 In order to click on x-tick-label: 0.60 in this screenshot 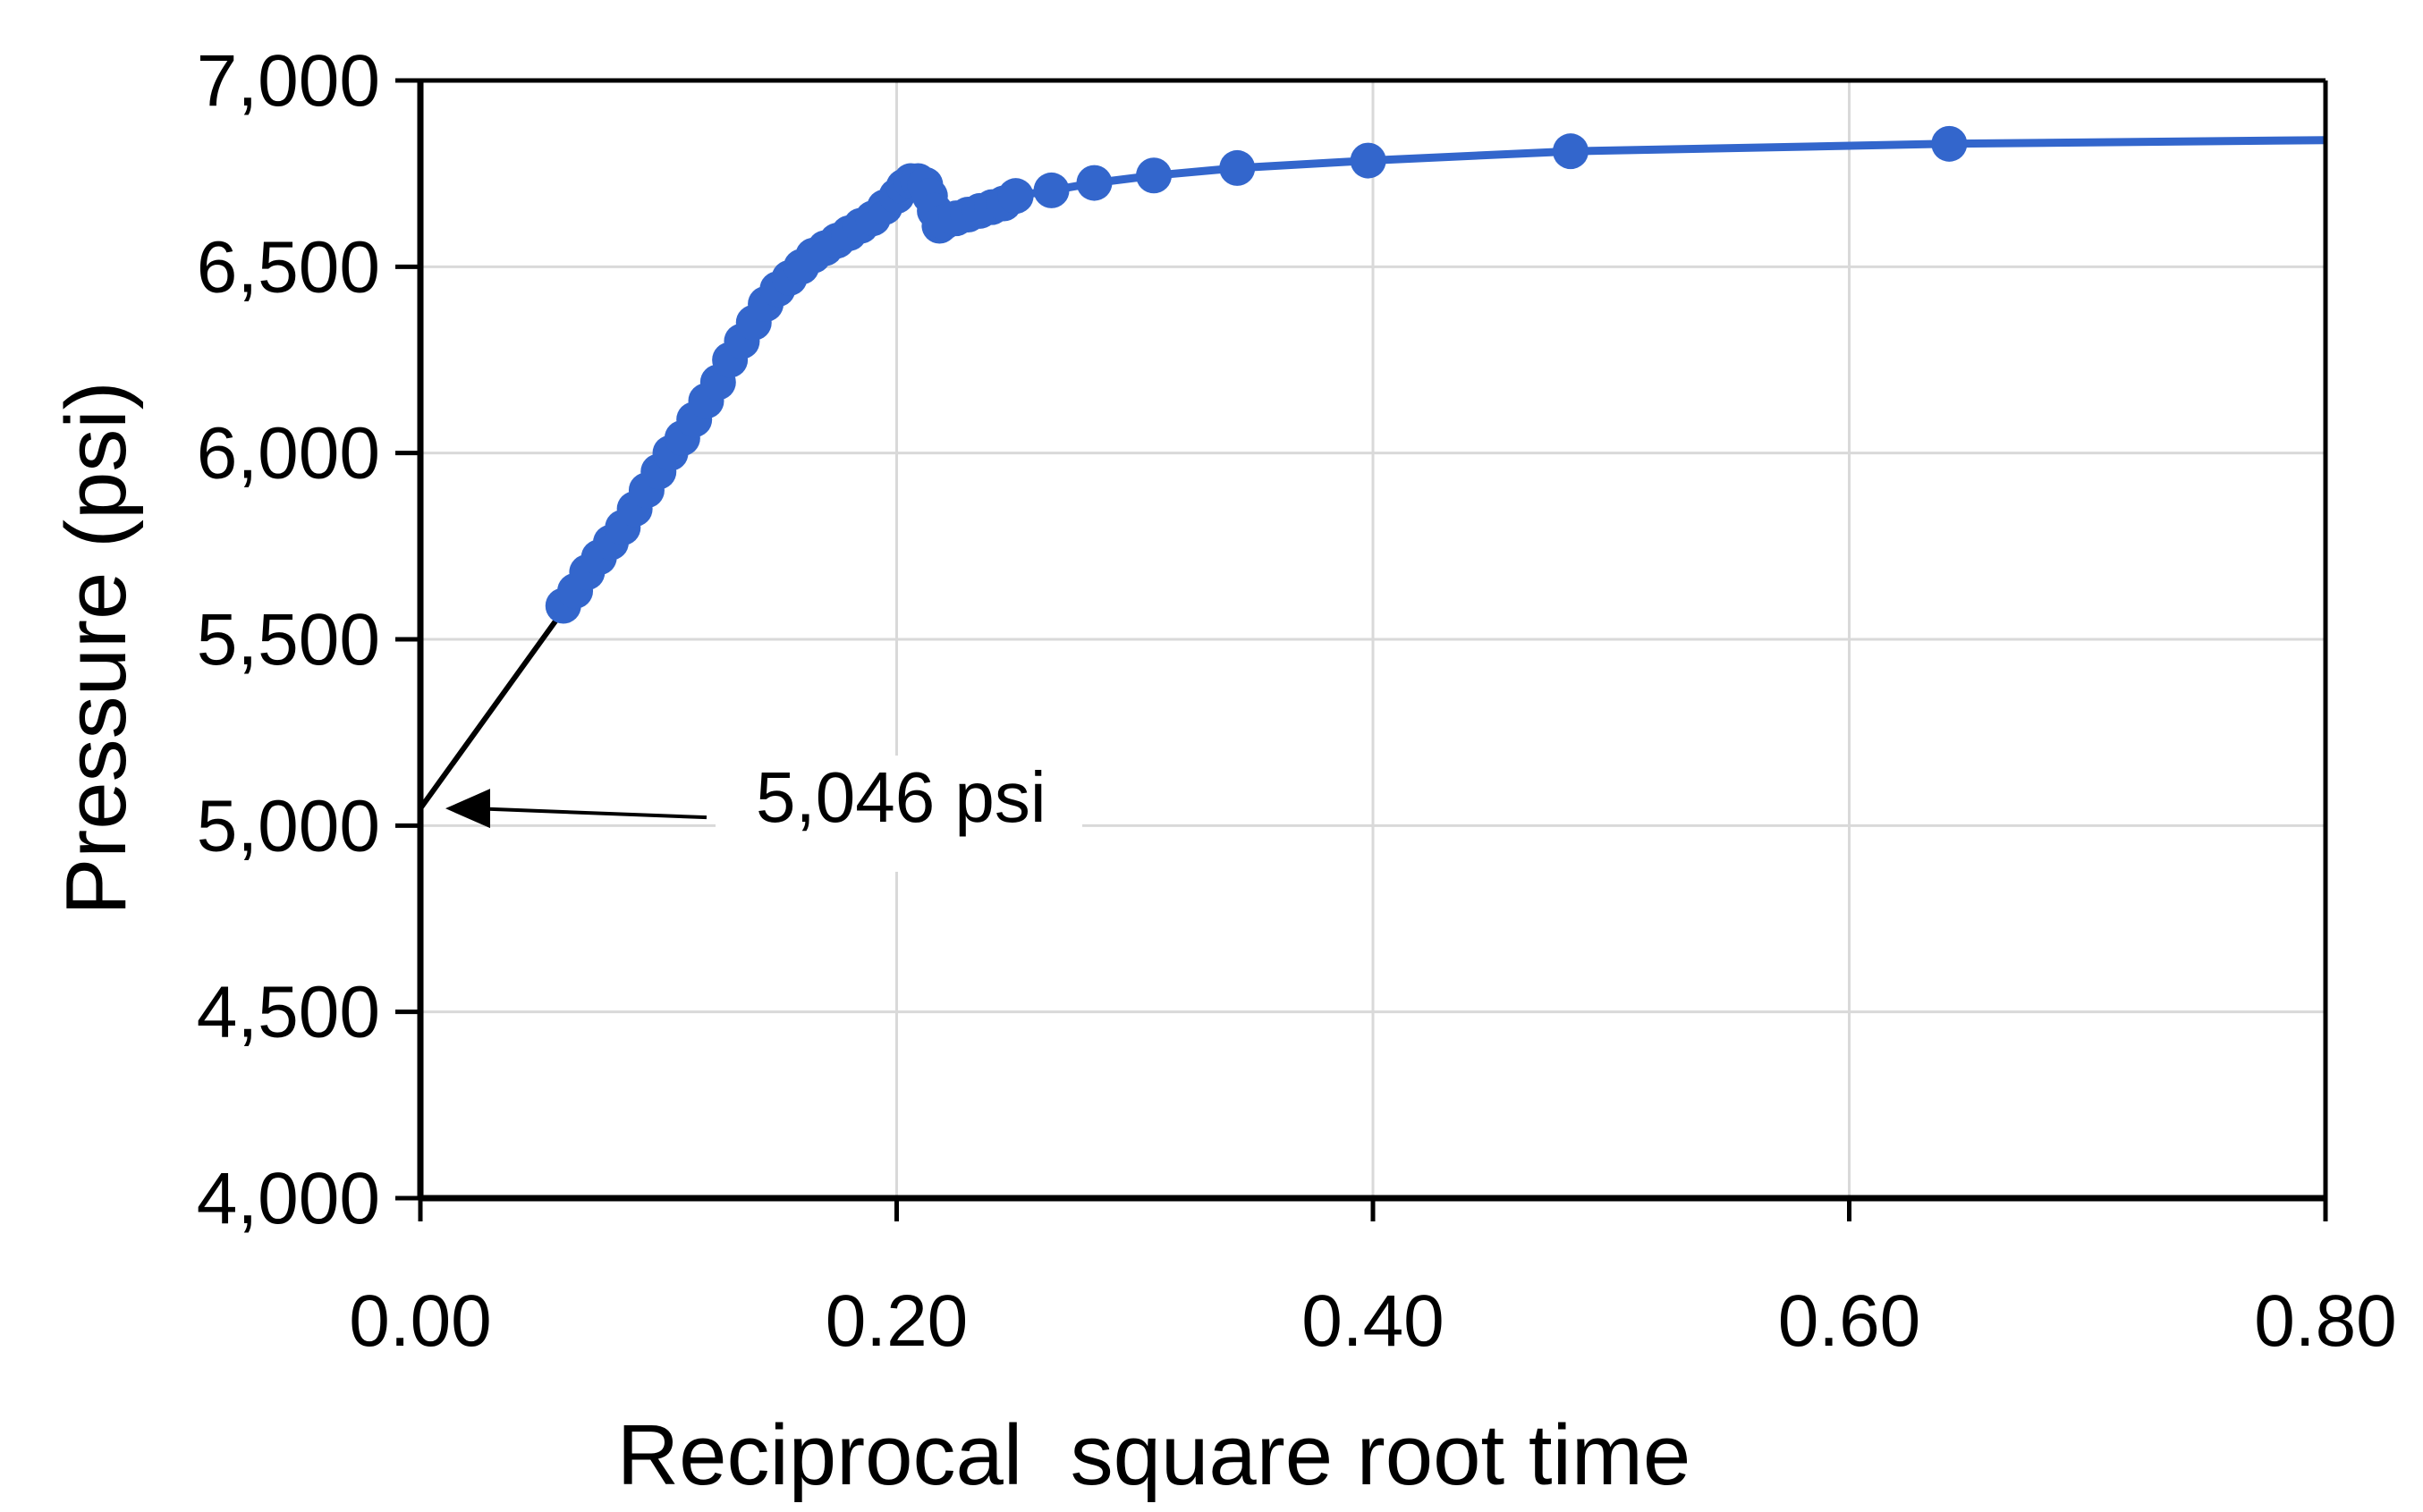, I will do `click(1850, 1321)`.